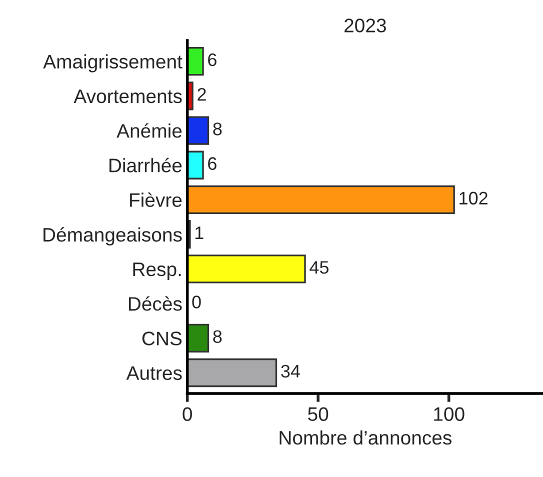 This screenshot has height=477, width=543. Describe the element at coordinates (366, 437) in the screenshot. I see `x-axis-title: Nombre d’annonces` at that location.